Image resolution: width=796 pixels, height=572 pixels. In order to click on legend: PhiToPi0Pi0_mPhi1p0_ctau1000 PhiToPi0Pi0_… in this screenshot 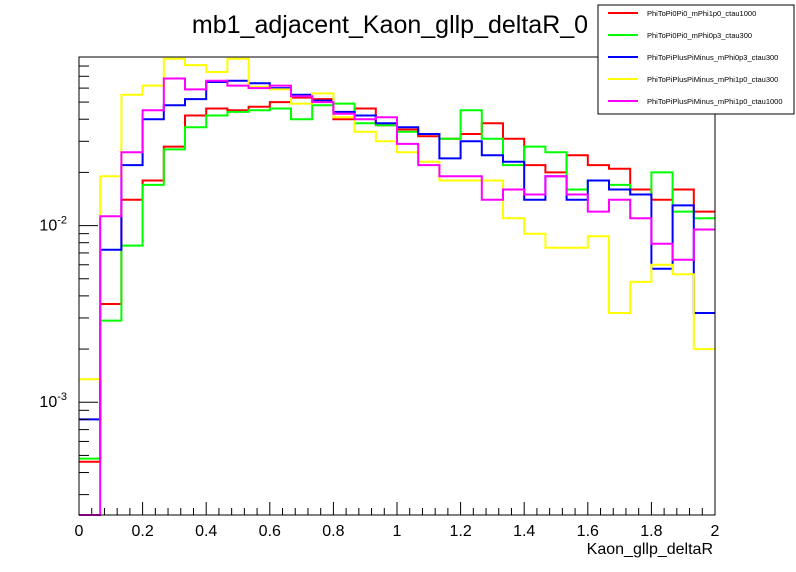, I will do `click(696, 59)`.